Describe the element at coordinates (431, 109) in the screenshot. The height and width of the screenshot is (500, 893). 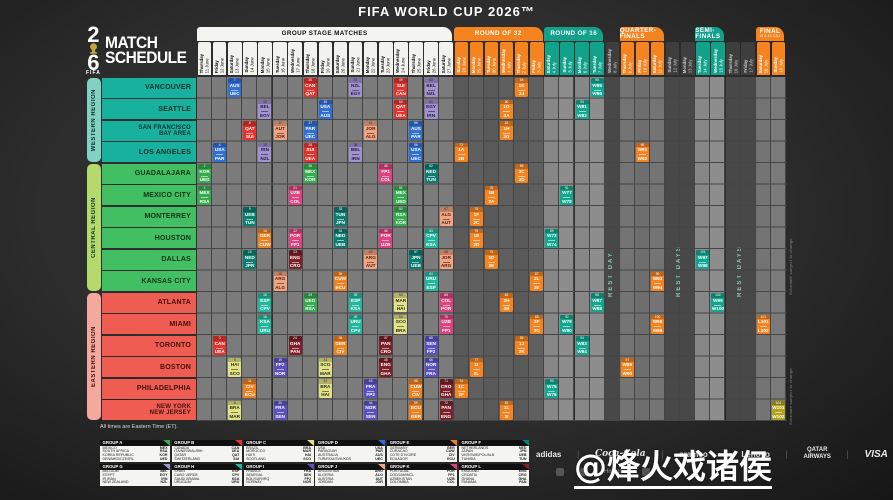
I see `match-cell-61: 61EGYIRN15:00` at that location.